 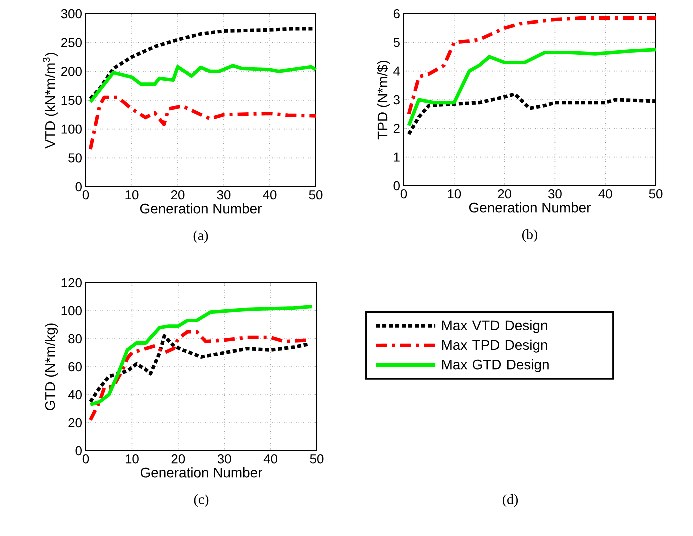 What do you see at coordinates (50, 101) in the screenshot?
I see `y-axis-title: VTD (kN*m/m$^{3}$)` at bounding box center [50, 101].